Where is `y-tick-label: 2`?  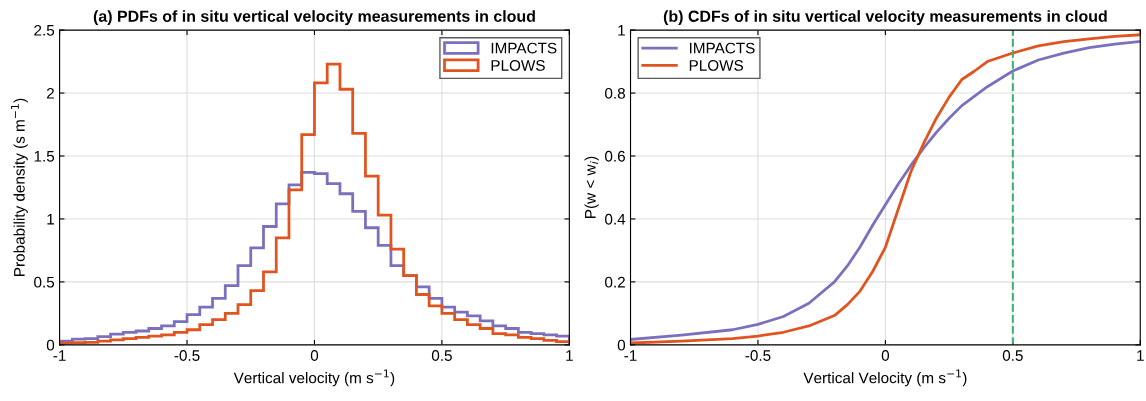
y-tick-label: 2 is located at coordinates (50, 93).